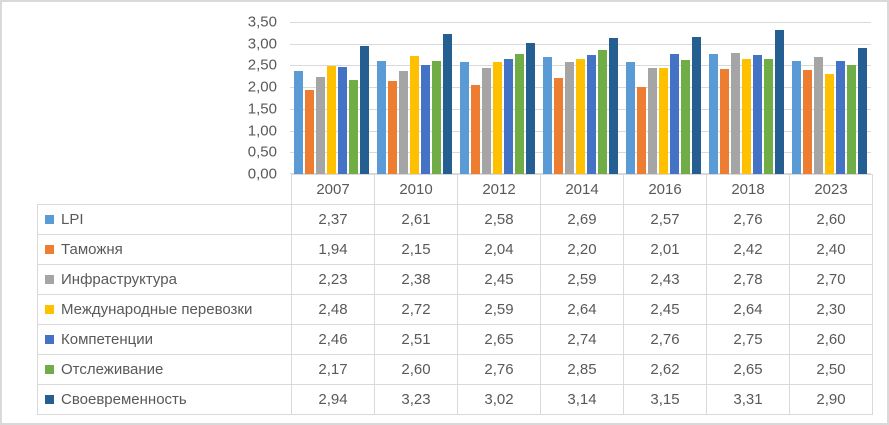 The width and height of the screenshot is (889, 425). I want to click on y-axis-tick-label: 0,50, so click(262, 152).